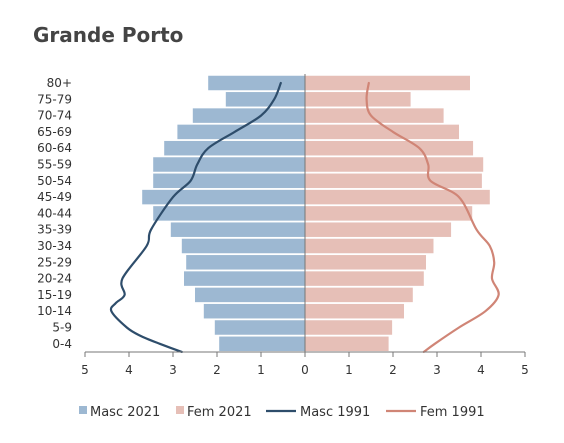 This screenshot has height=443, width=564. I want to click on x-tick-label-10: 5, so click(525, 370).